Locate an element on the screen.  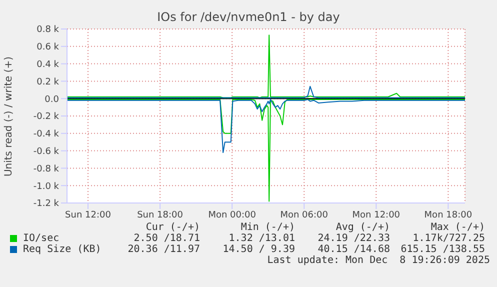
x-tick-label: Sun 12:00 is located at coordinates (88, 215).